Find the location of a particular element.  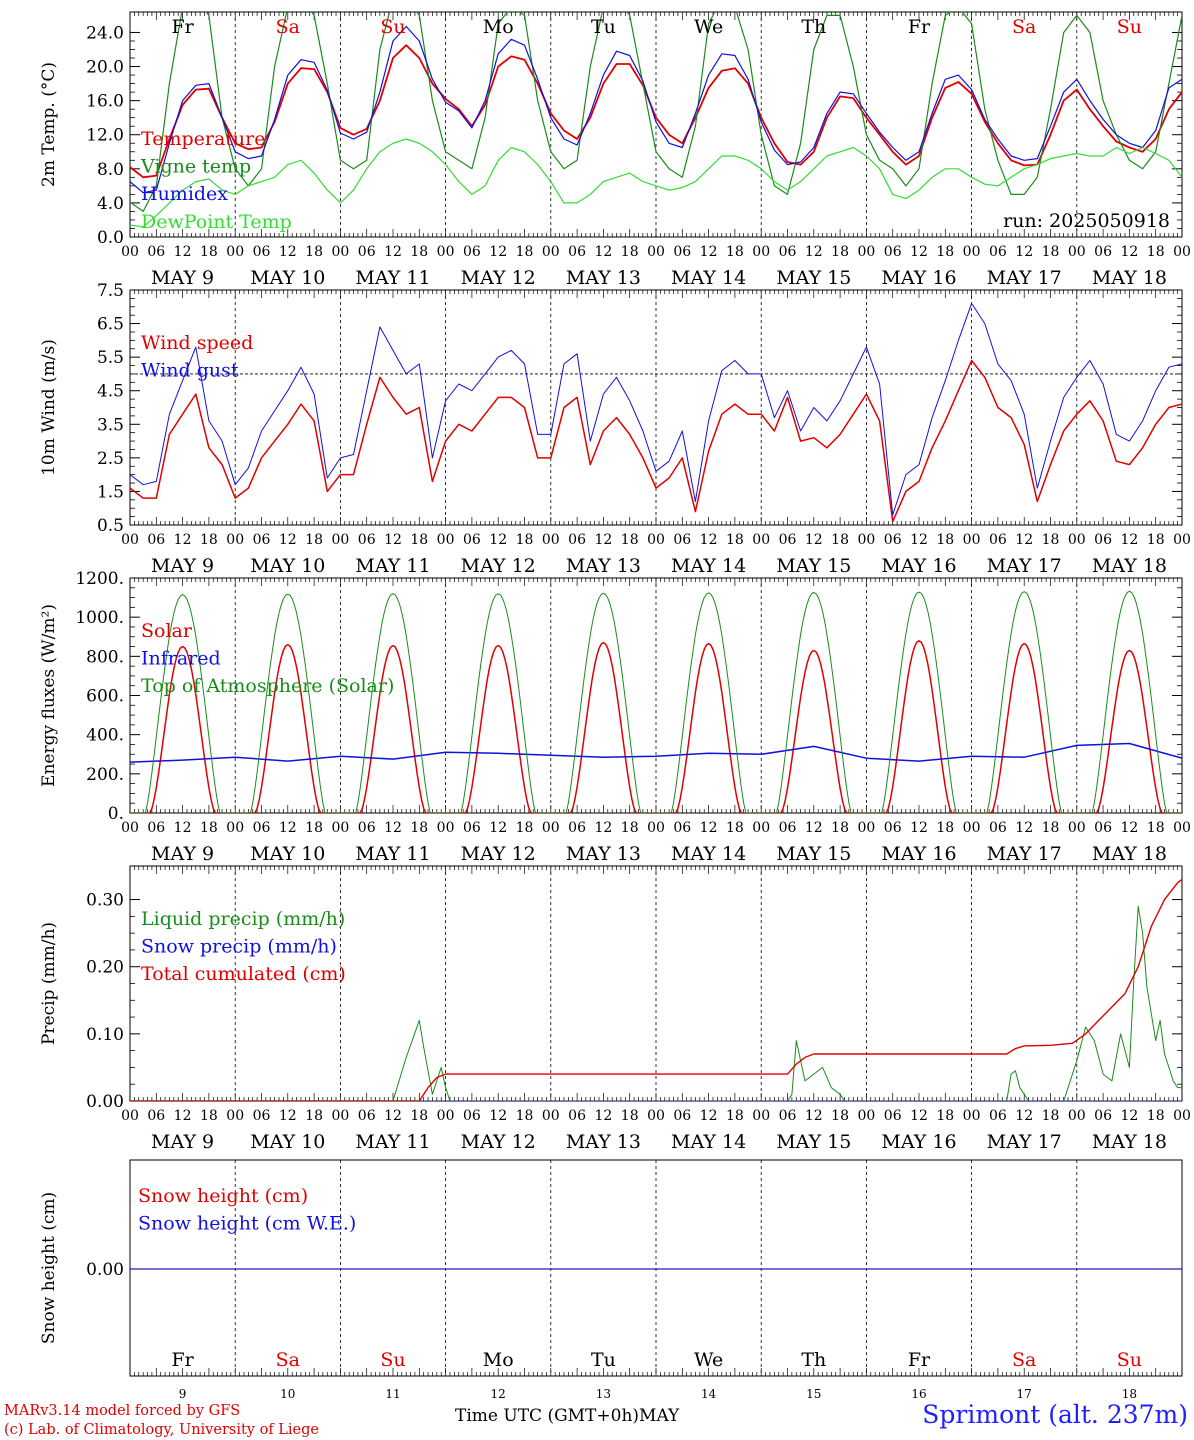

series-group is located at coordinates (656, 120).